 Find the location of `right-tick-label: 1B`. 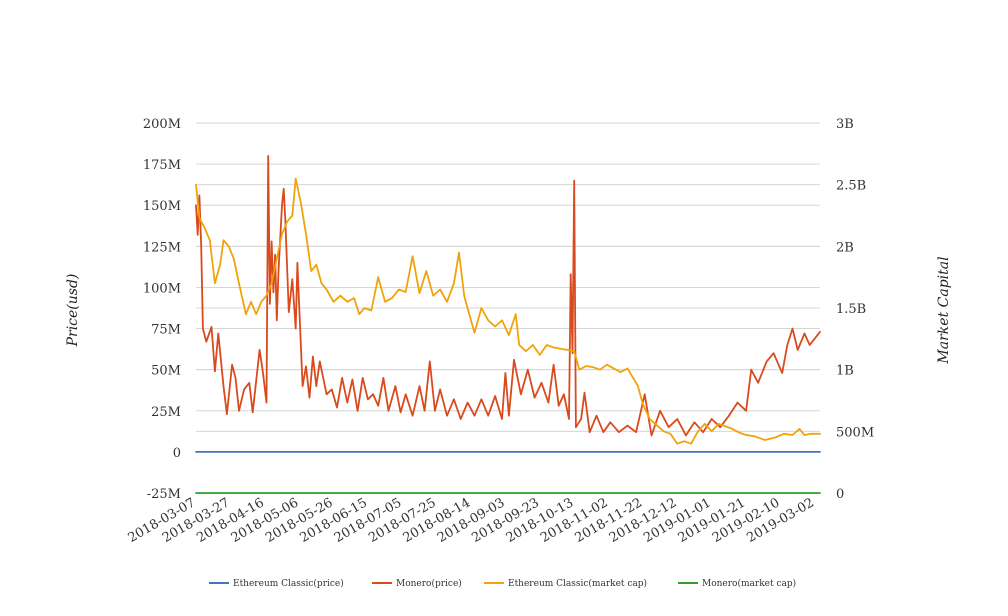

right-tick-label: 1B is located at coordinates (845, 371).